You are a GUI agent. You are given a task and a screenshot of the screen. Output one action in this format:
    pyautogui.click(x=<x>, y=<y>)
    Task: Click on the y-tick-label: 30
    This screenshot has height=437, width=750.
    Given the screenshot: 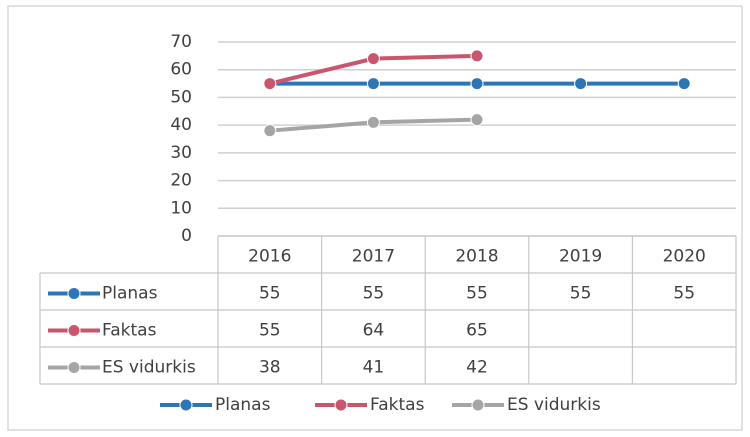 What is the action you would take?
    pyautogui.click(x=181, y=153)
    